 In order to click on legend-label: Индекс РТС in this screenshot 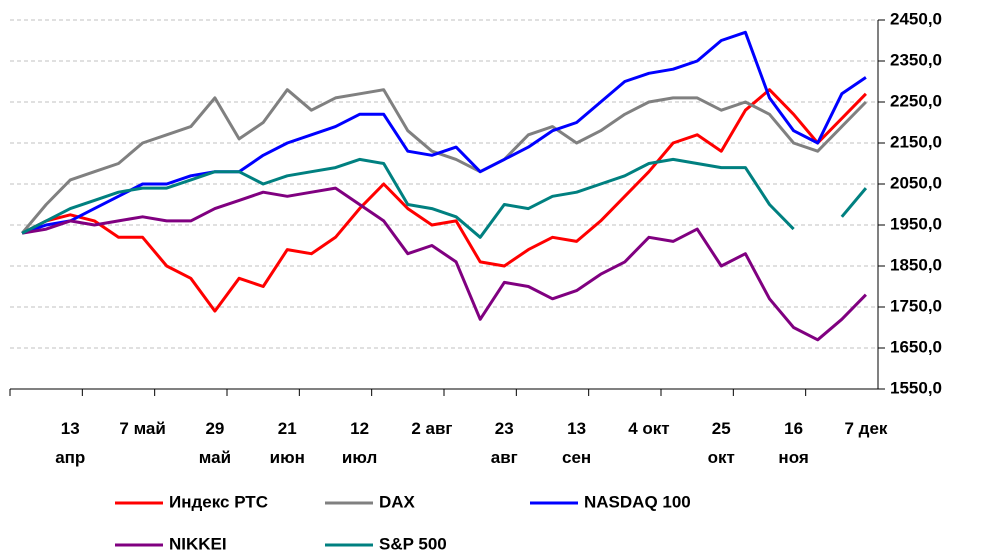, I will do `click(218, 501)`.